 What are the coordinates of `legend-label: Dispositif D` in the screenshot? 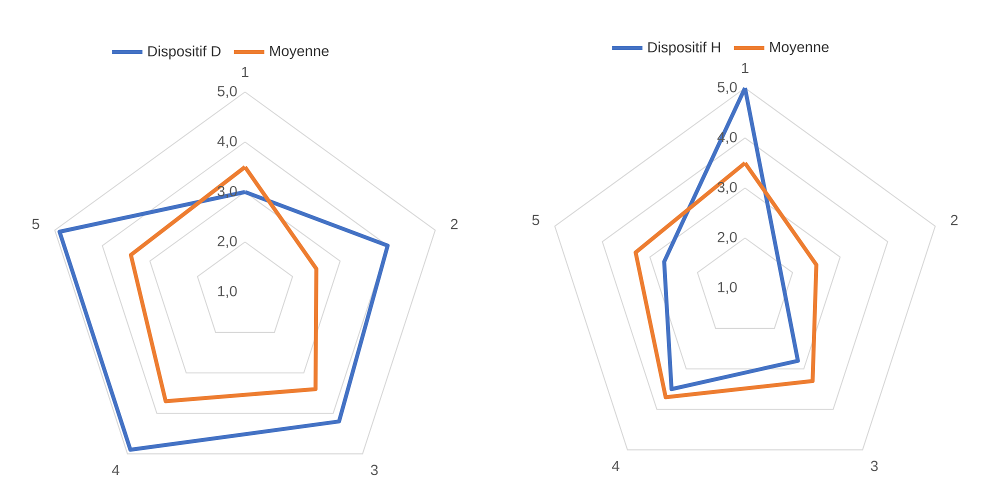 It's located at (184, 53).